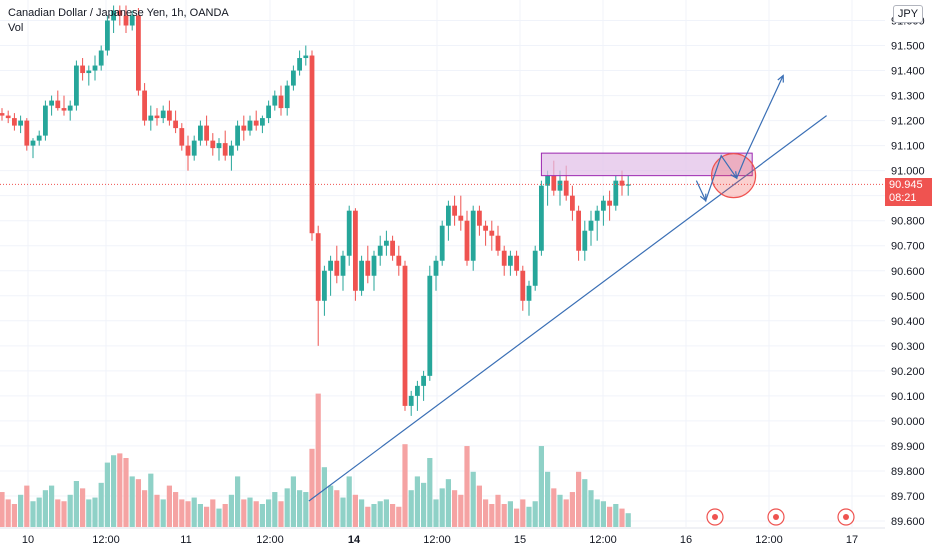 The width and height of the screenshot is (932, 555). I want to click on y-tick-label: 91.500, so click(908, 47).